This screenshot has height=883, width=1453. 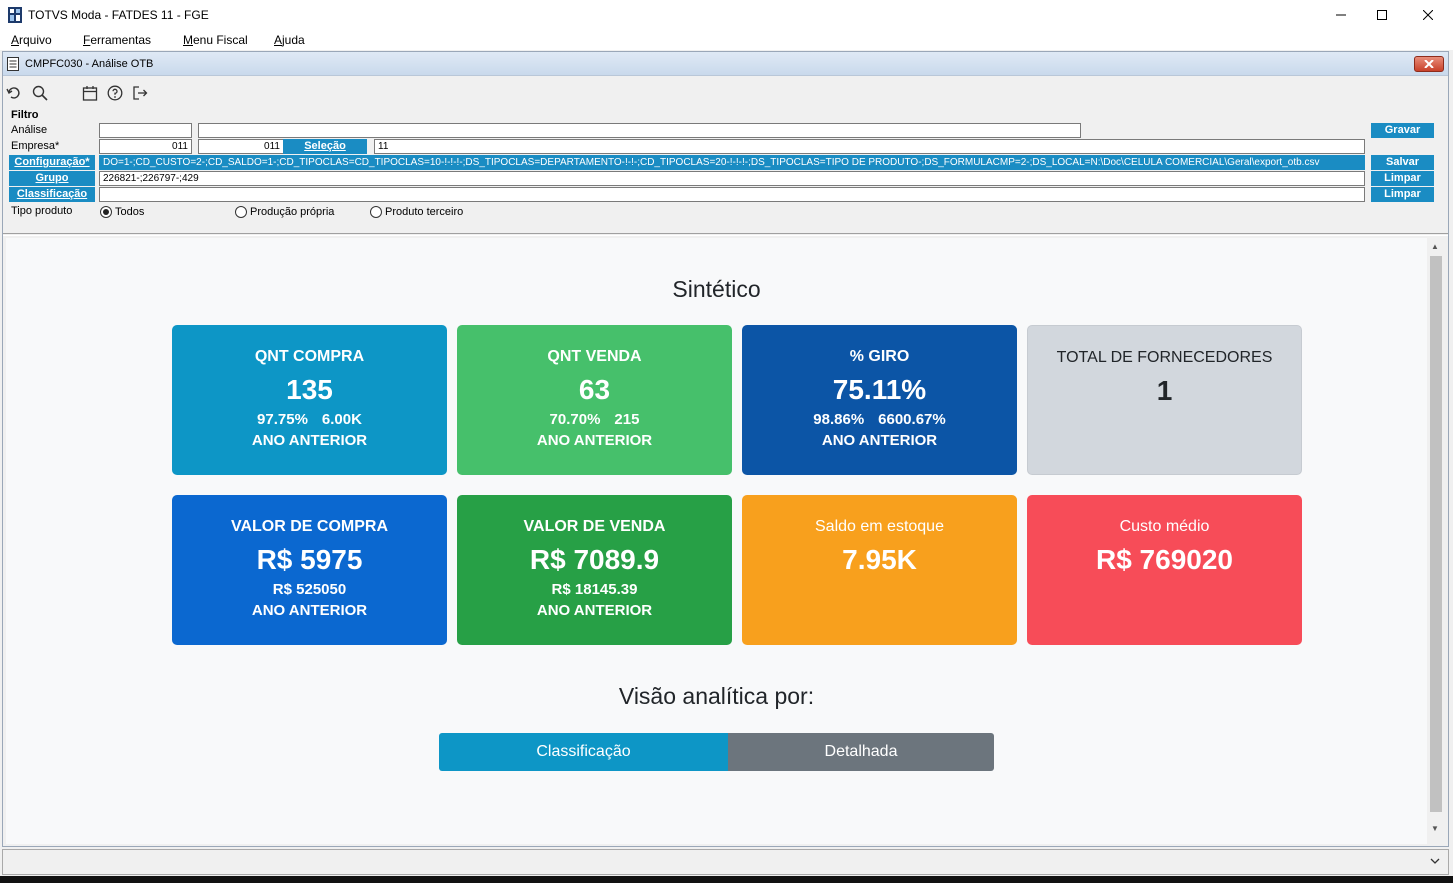 What do you see at coordinates (594, 389) in the screenshot?
I see `card-value: 63` at bounding box center [594, 389].